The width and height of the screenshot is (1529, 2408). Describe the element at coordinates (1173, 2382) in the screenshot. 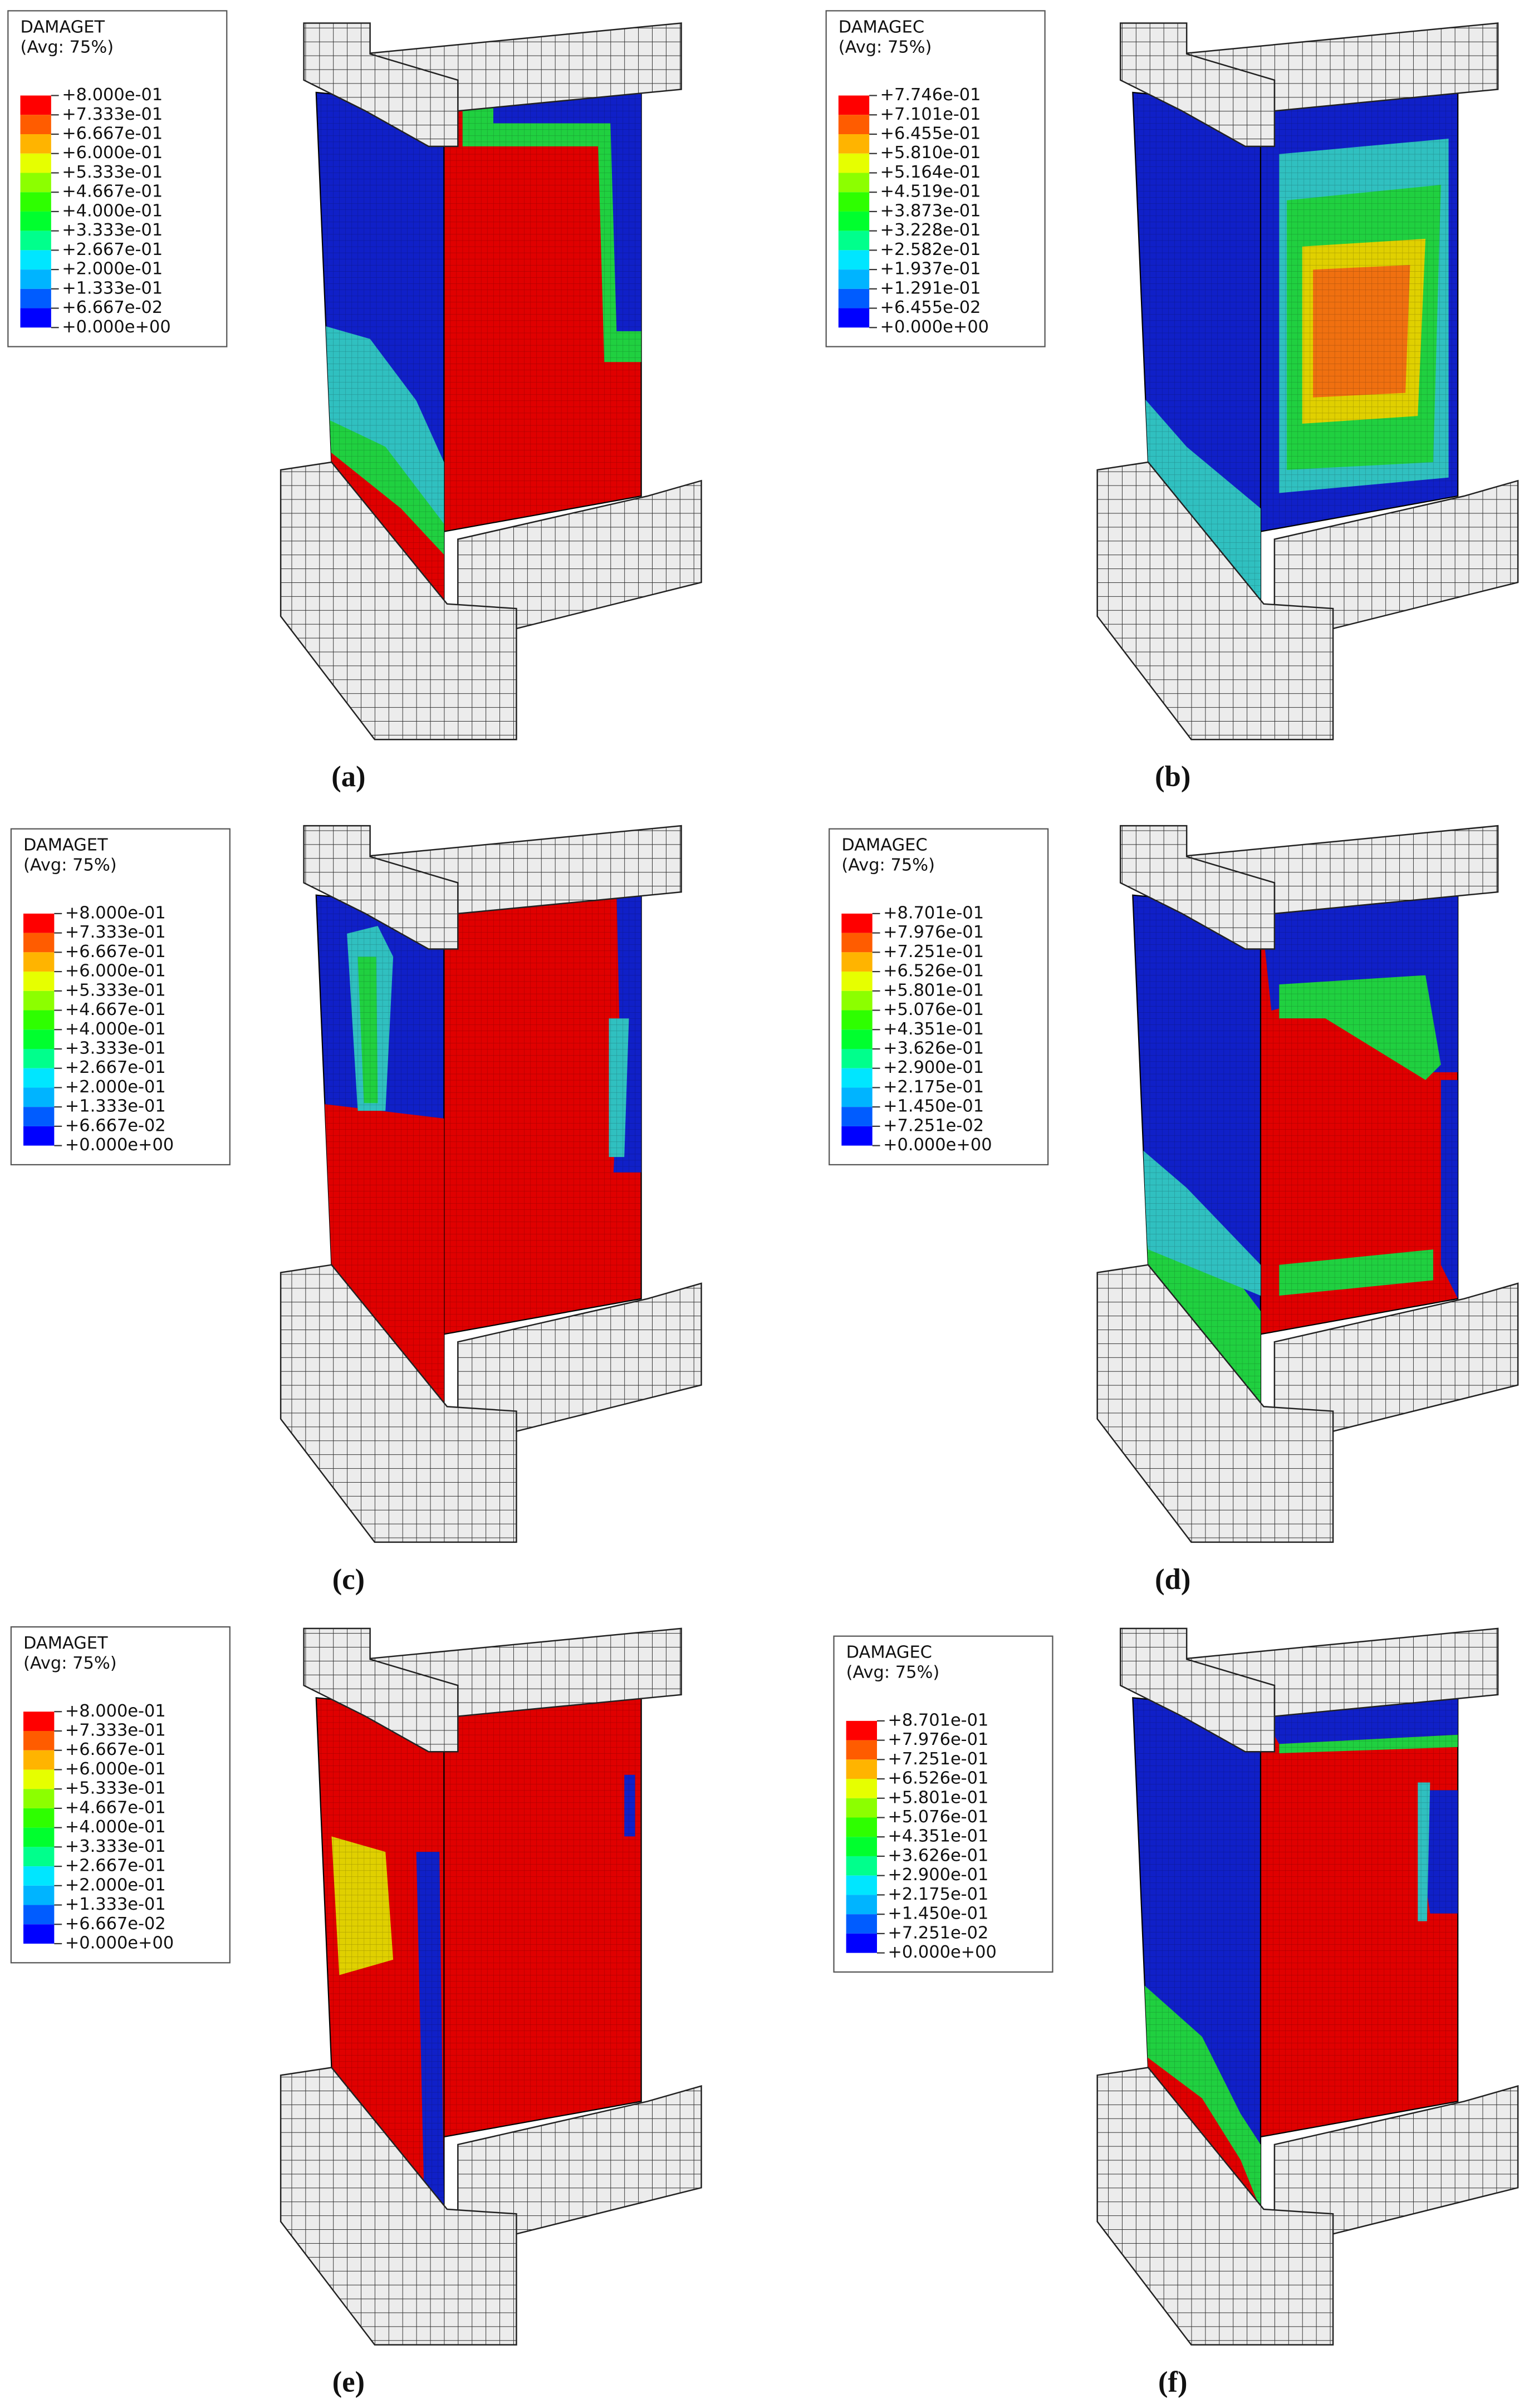

I see `caption: (f)` at that location.